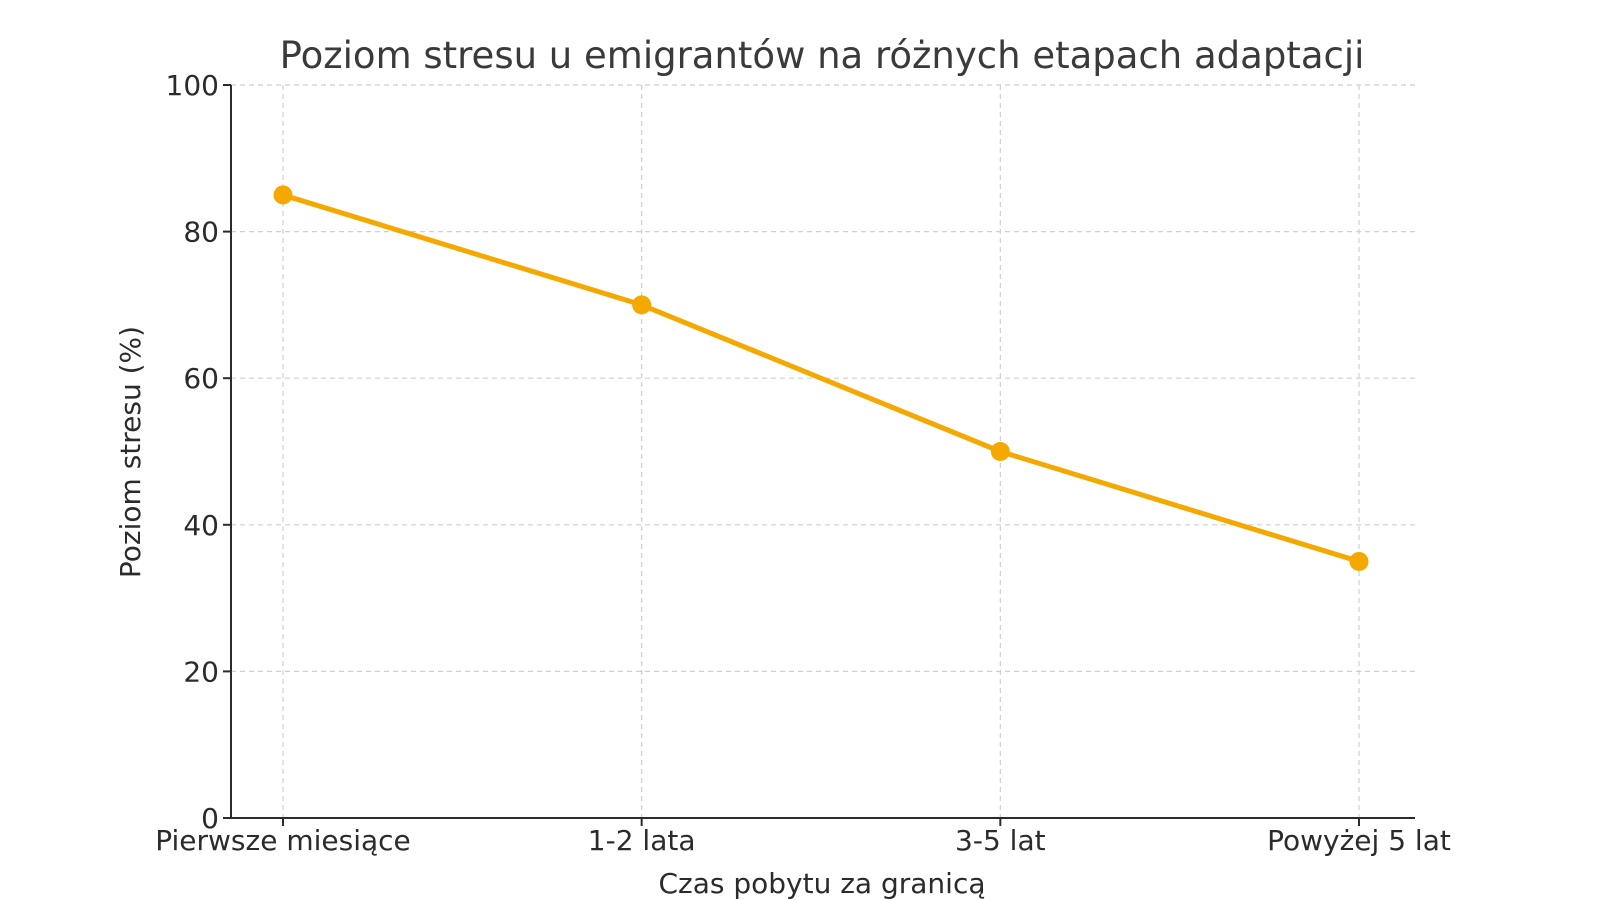 This screenshot has width=1600, height=900. I want to click on y-tick-label: 40, so click(201, 525).